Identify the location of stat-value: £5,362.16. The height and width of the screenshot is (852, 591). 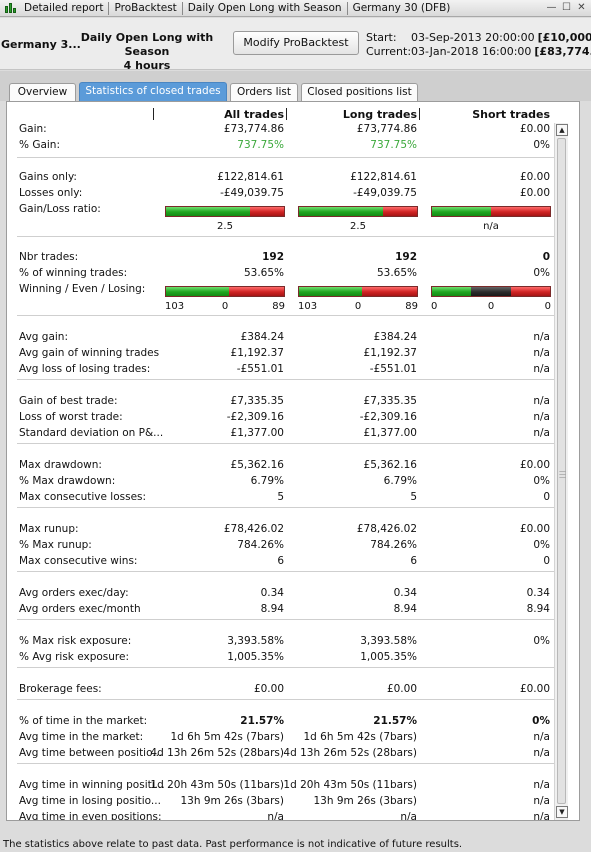
(257, 465).